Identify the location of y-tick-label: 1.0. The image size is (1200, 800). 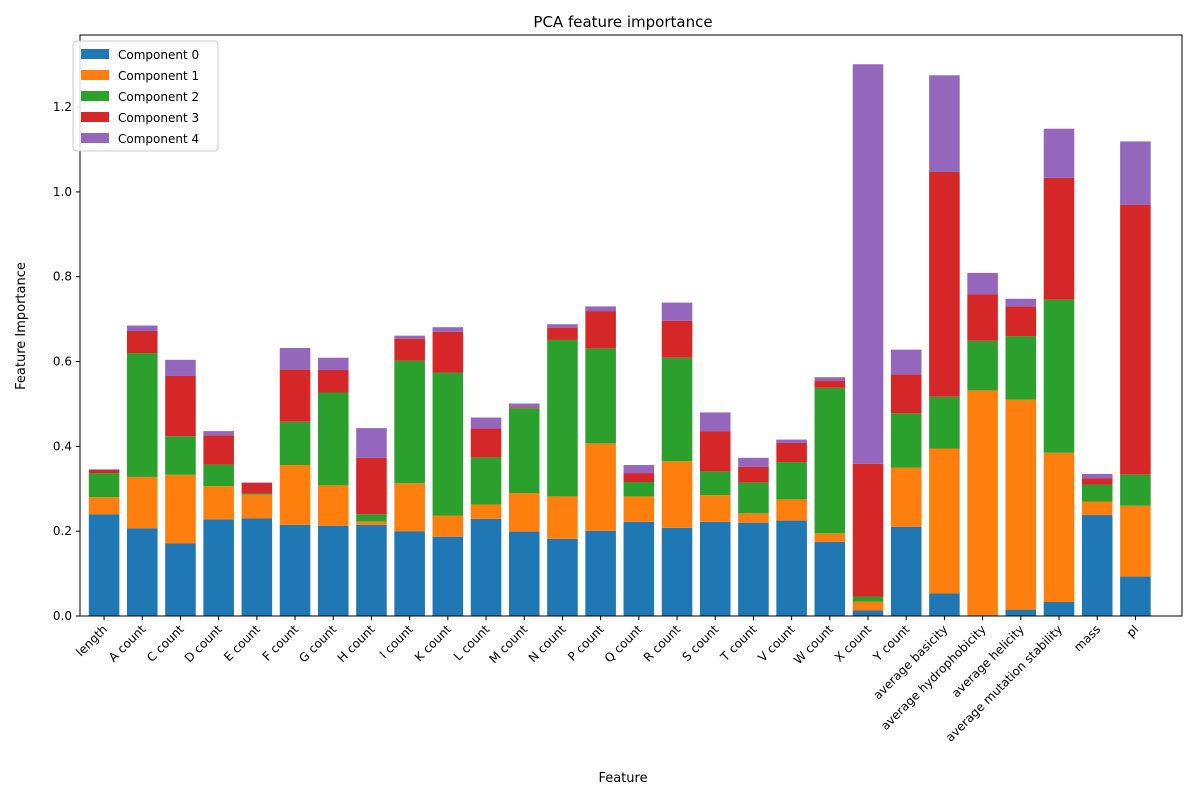
(62, 192).